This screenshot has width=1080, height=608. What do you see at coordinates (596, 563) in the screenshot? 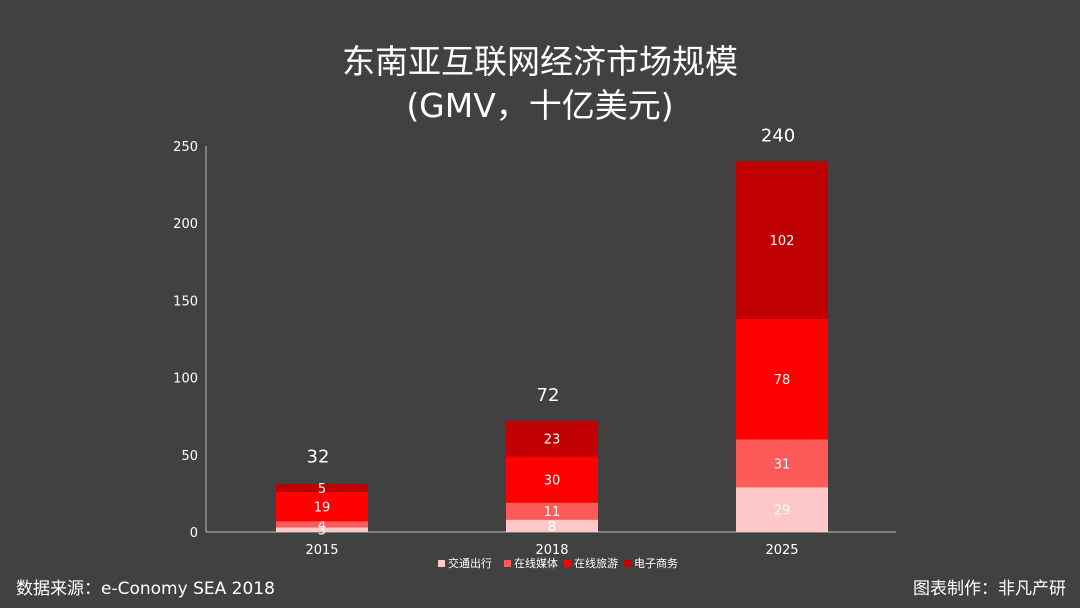
I see `legend-label: 在线旅游` at bounding box center [596, 563].